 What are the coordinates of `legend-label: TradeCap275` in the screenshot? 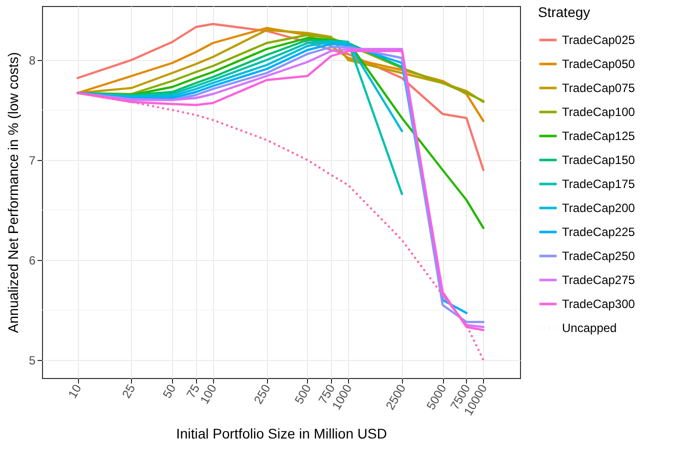 It's located at (599, 280).